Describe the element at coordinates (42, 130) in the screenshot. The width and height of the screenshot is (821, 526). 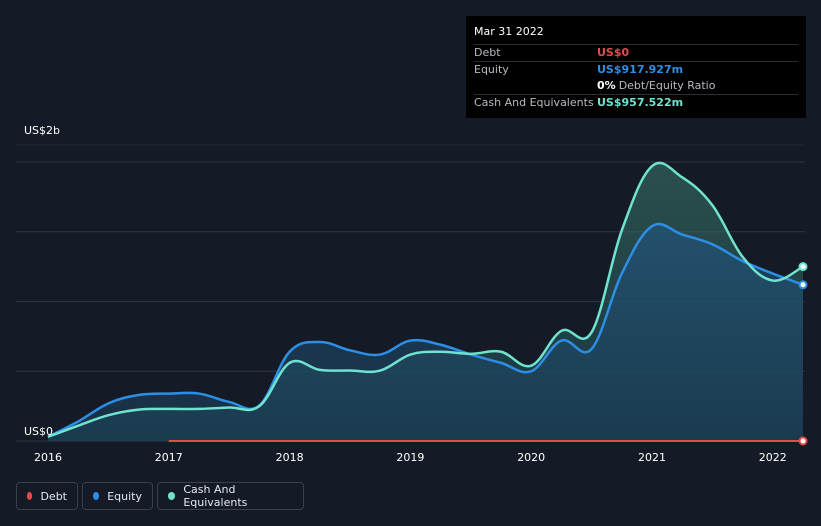
I see `y-tick-max: US$2b` at that location.